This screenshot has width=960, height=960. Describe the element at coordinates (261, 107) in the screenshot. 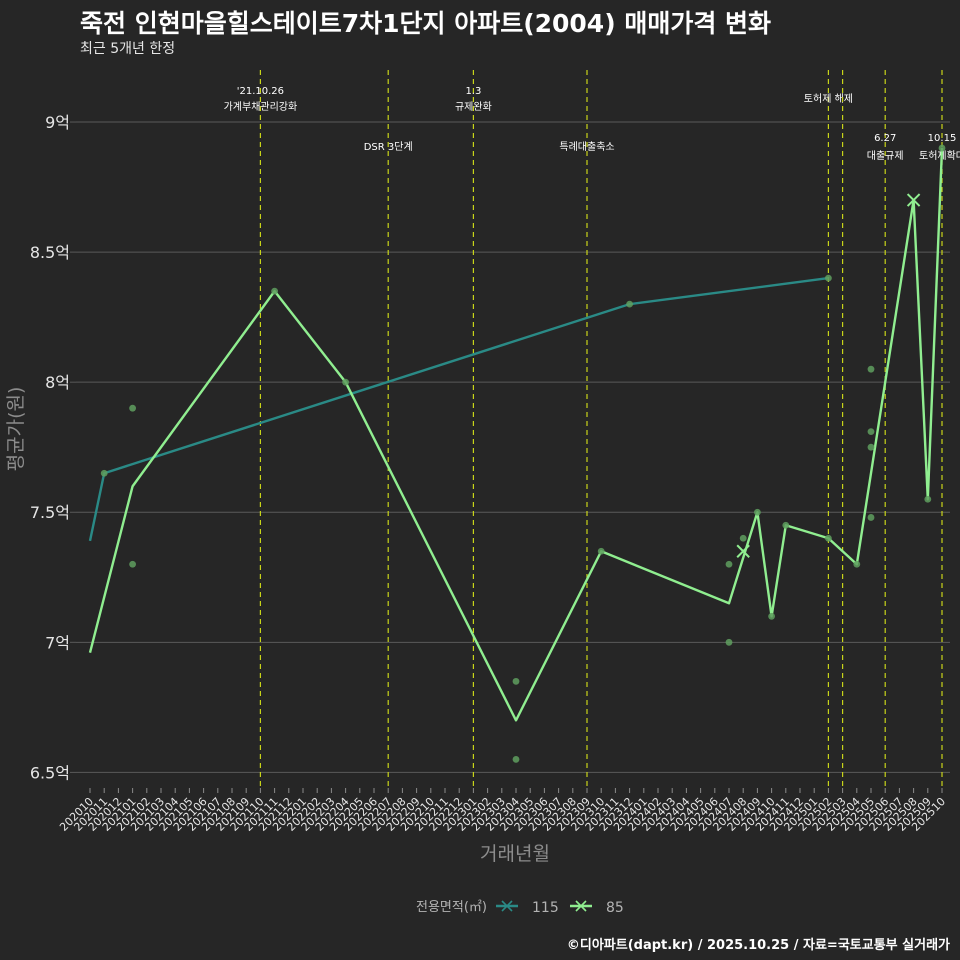

I see `event-label: 가계부채관리강화` at that location.